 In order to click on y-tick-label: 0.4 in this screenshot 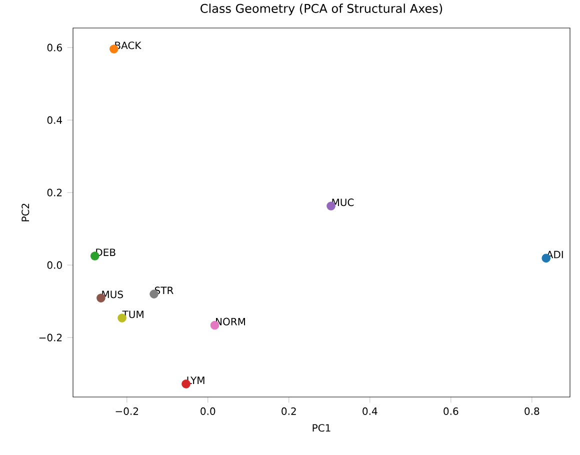, I will do `click(54, 120)`.